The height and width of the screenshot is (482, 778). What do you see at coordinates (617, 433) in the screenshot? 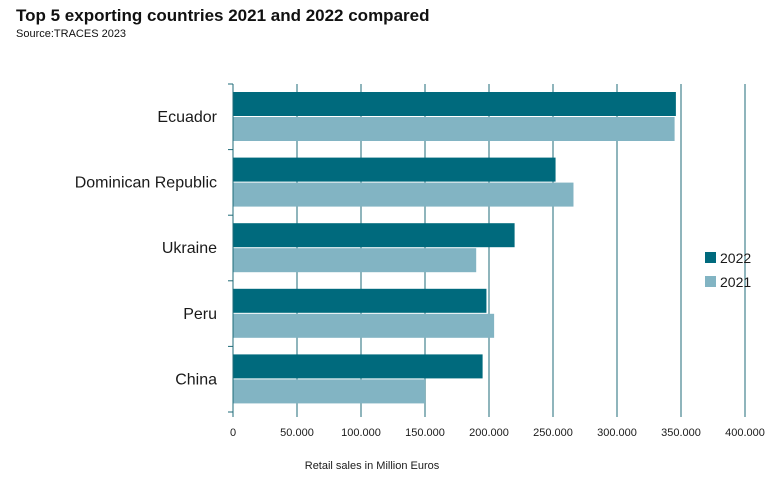
I see `x-tick-label: 300.000` at bounding box center [617, 433].